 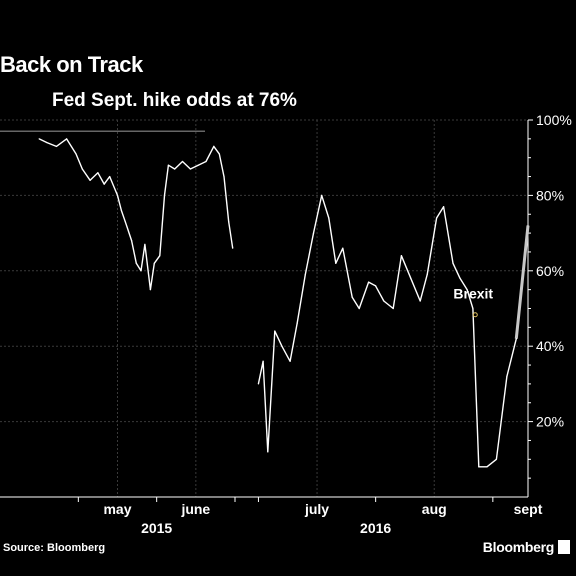 What do you see at coordinates (71, 64) in the screenshot?
I see `chart-title: Back on Track` at bounding box center [71, 64].